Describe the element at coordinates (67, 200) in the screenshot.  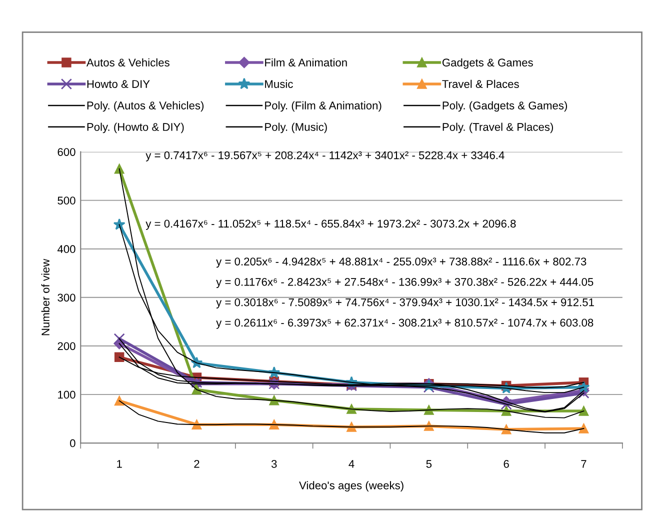
I see `y-tick-label: 500` at that location.